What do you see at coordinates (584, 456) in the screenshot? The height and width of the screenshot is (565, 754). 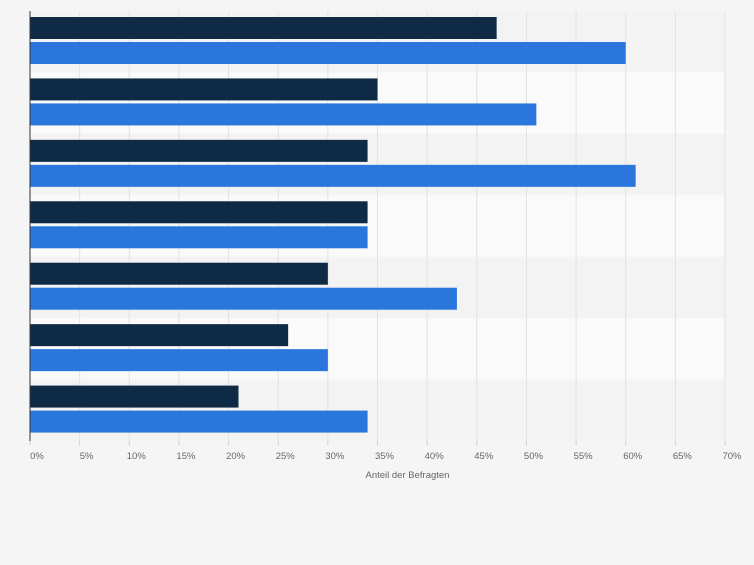 I see `x-tick-label-55: 55%` at bounding box center [584, 456].